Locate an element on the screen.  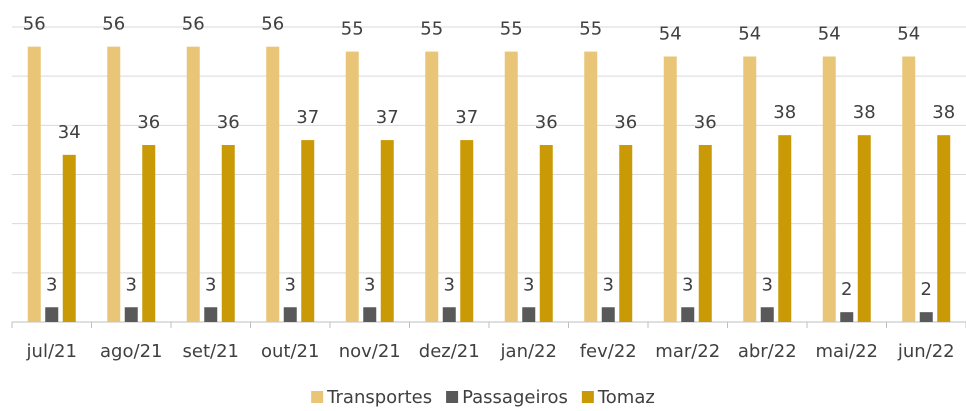
x-tick-label: dez/21 is located at coordinates (449, 351).